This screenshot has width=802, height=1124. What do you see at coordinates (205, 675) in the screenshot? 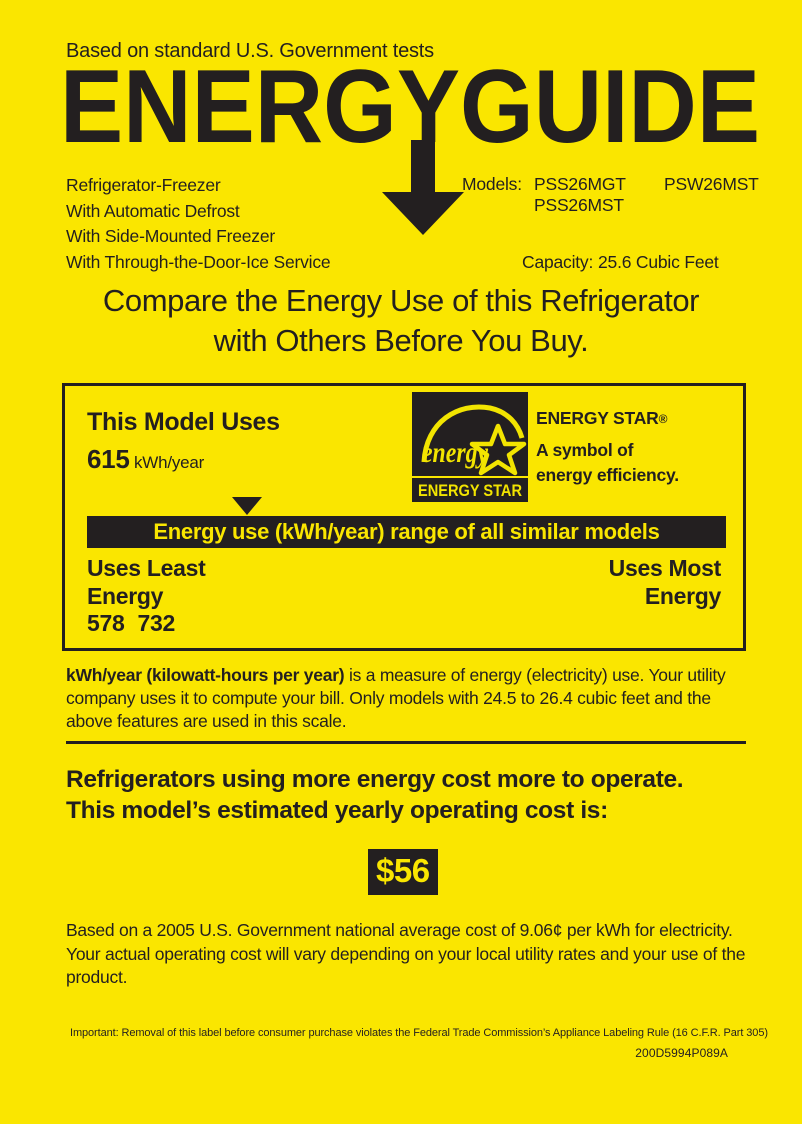
I see `kwh-explanation-bold-lead: kWh/year (kilowatt-hours per year)` at bounding box center [205, 675].